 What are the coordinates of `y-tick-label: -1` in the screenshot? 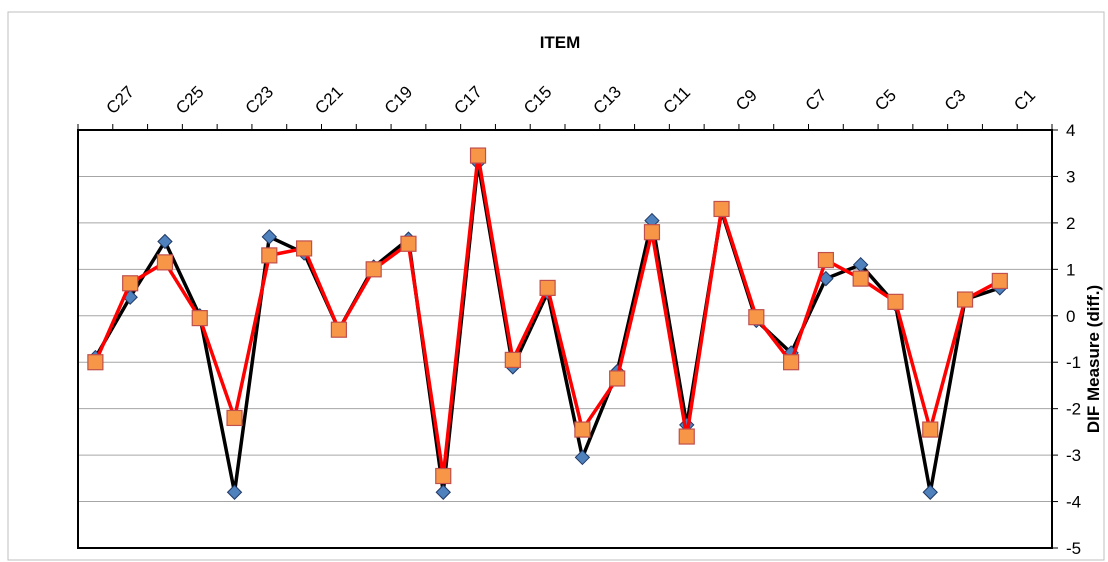 It's located at (1073, 362).